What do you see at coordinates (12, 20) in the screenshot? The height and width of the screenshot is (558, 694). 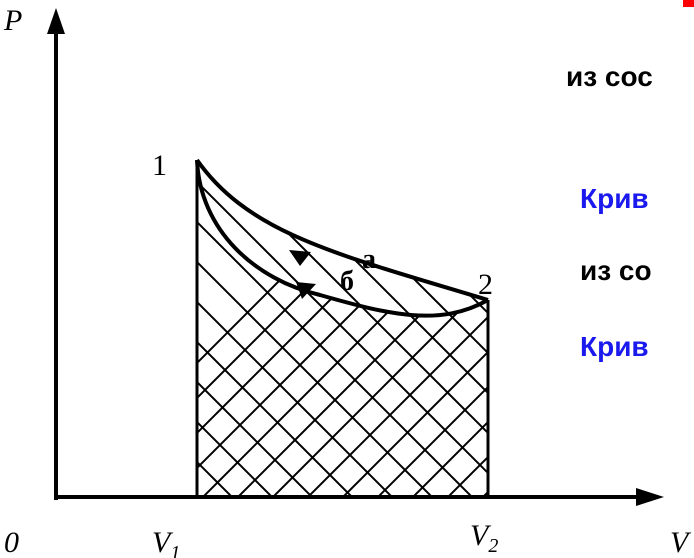 I see `y-axis-label: P` at bounding box center [12, 20].